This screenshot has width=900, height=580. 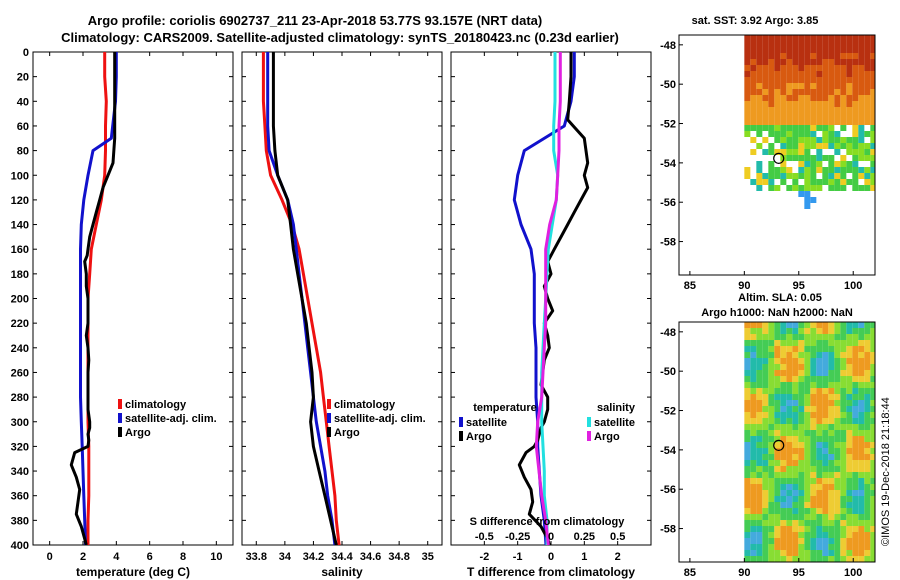 I want to click on x-axis-label: salinity, so click(x=342, y=572).